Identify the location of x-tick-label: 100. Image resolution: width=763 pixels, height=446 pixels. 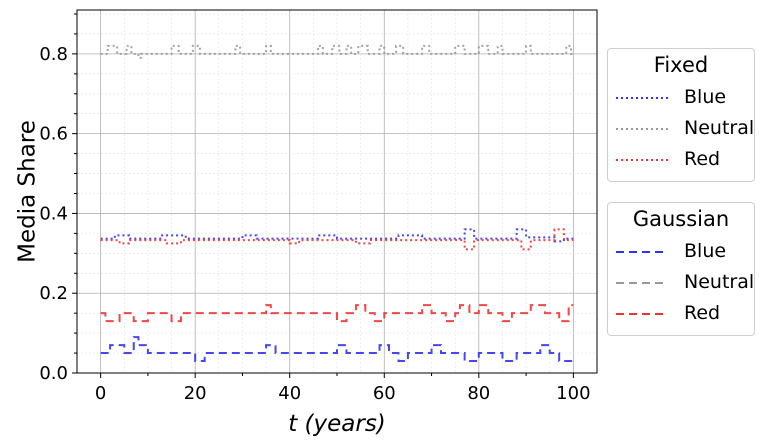
(573, 393).